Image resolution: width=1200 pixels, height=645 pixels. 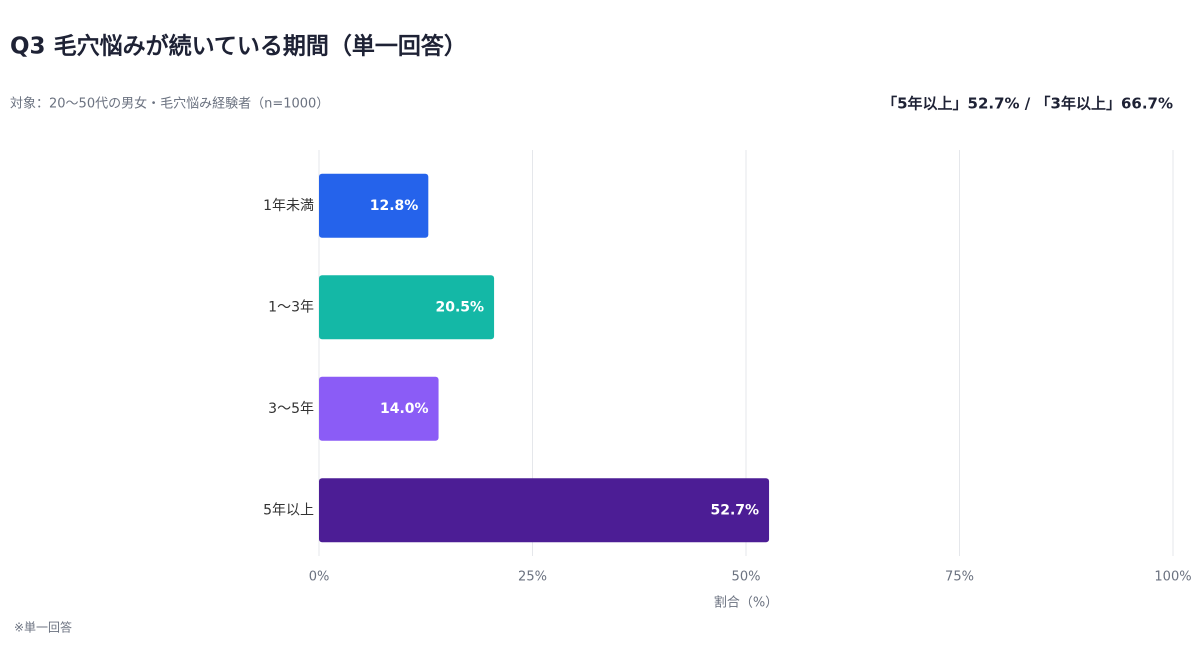 I want to click on y-tick-label: 1〜3年, so click(x=291, y=307).